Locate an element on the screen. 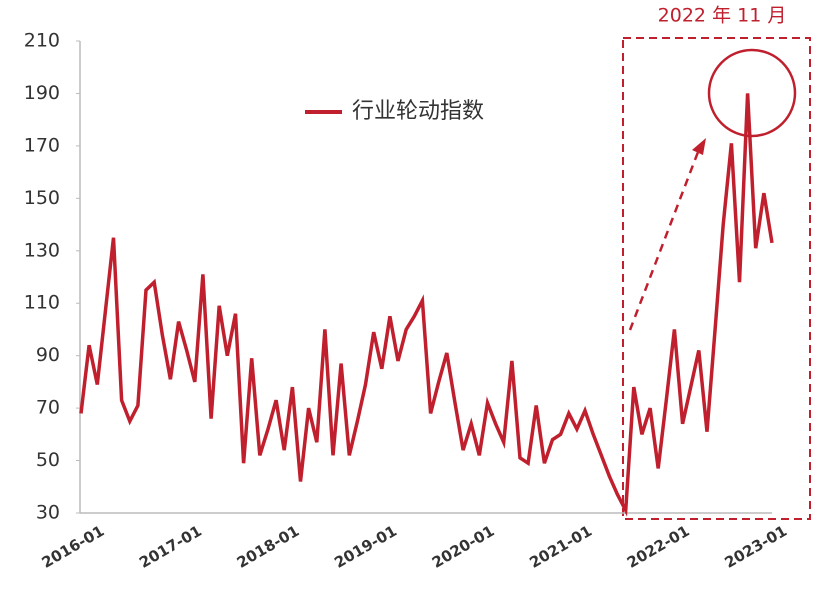  x-tick-label: 2023-01 is located at coordinates (755, 547).